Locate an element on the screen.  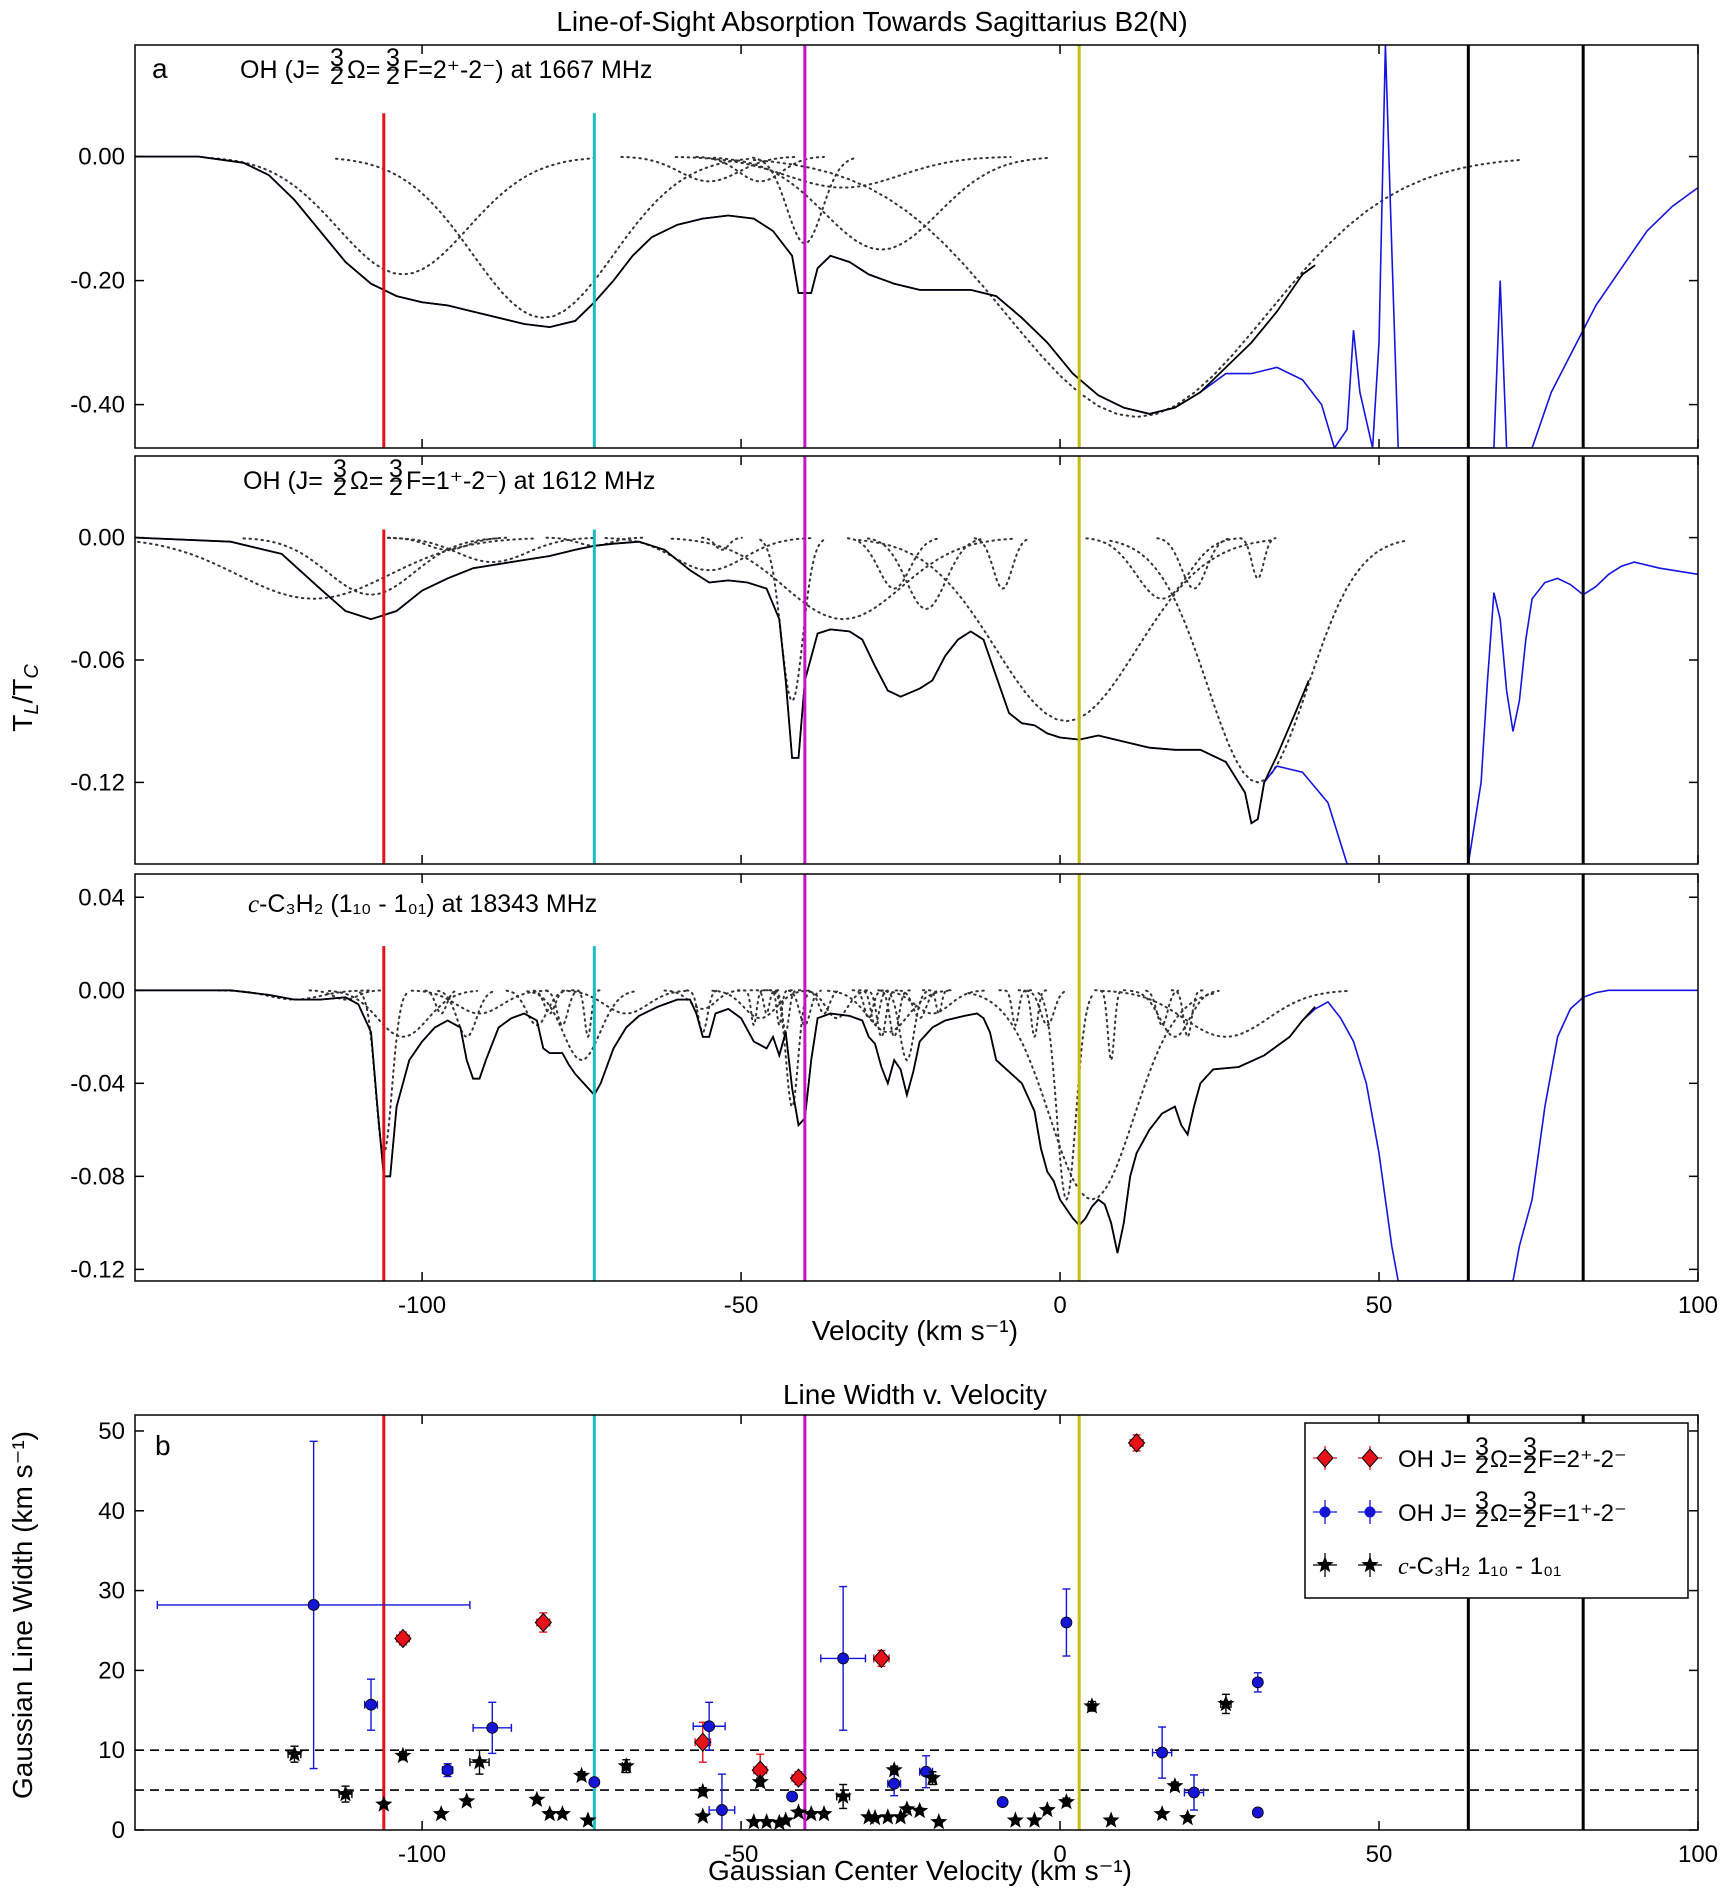
legend-label-mid-1: Ω= is located at coordinates (1506, 1513).